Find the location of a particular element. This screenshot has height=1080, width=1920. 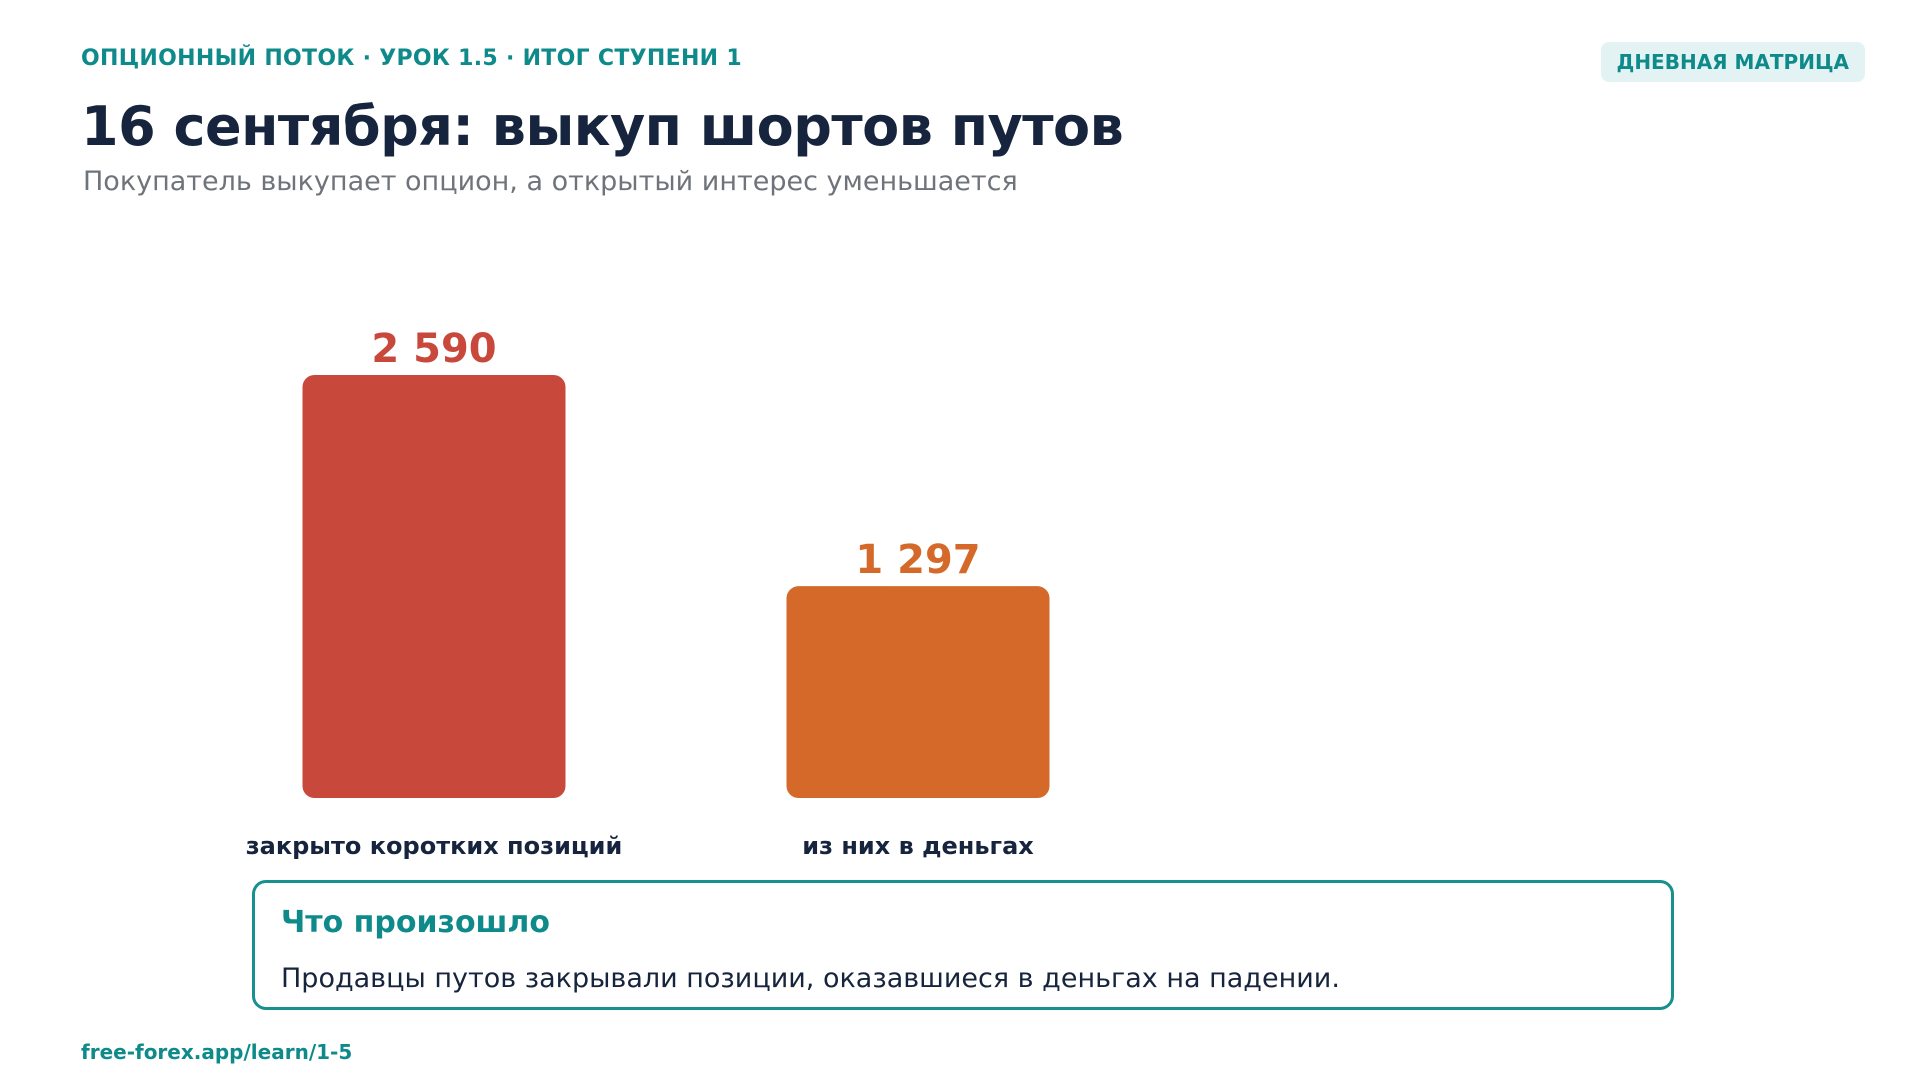

bar-value-label-2: 1 297 is located at coordinates (917, 560).